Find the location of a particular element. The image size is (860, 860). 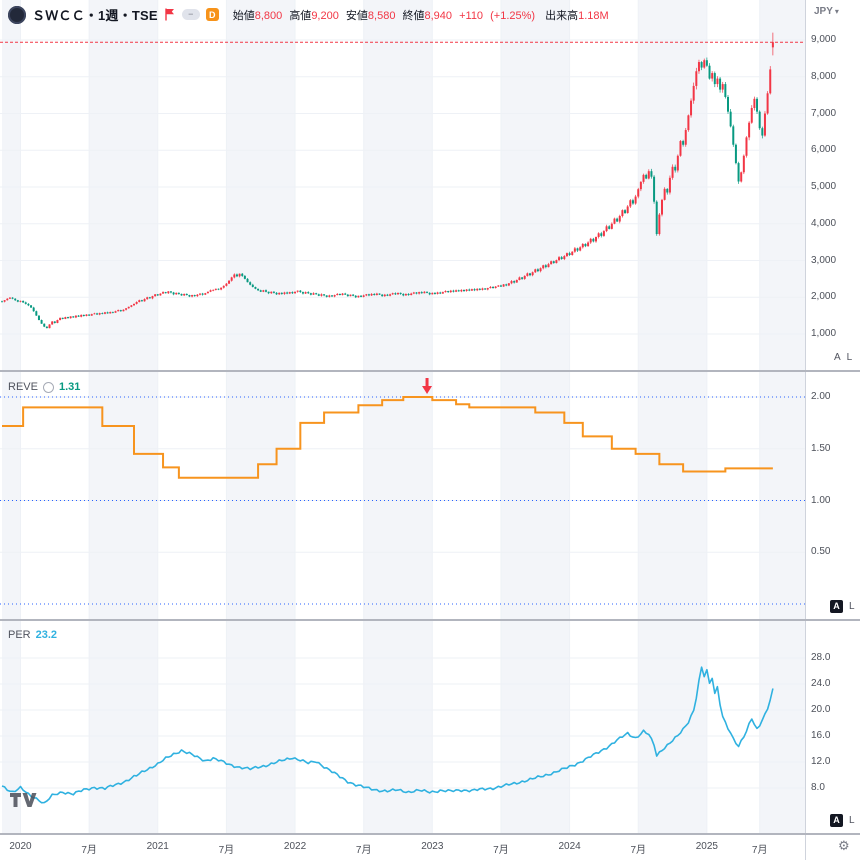

per-label: PER is located at coordinates (19, 635).